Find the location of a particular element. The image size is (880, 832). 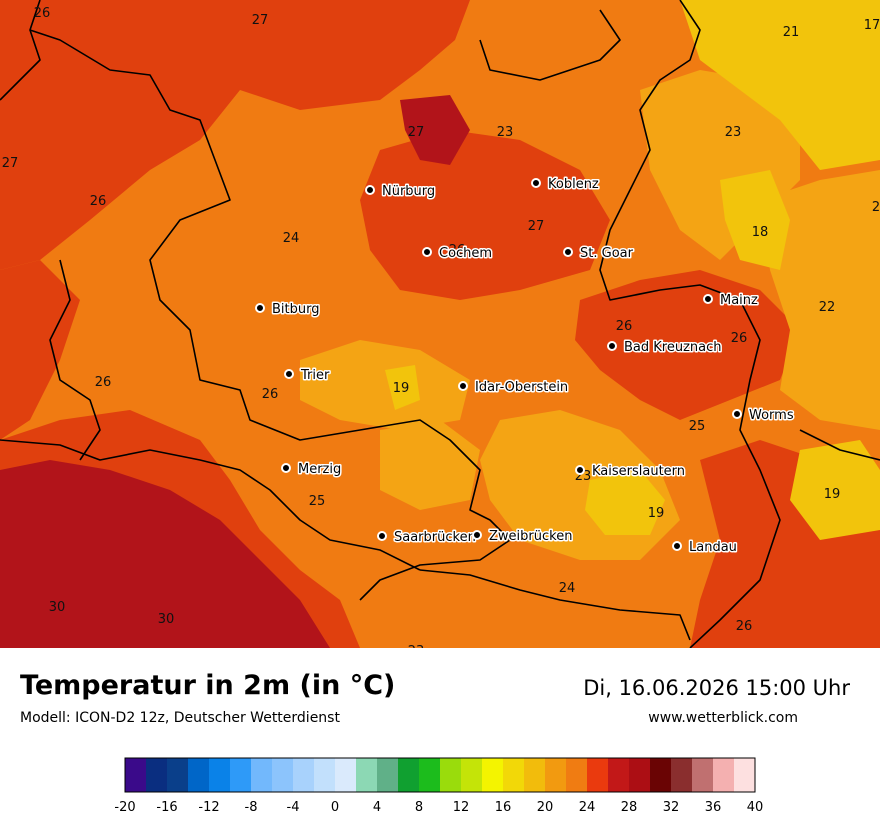

city-bad-kreuznach: Bad Kreuznach is located at coordinates (665, 348).